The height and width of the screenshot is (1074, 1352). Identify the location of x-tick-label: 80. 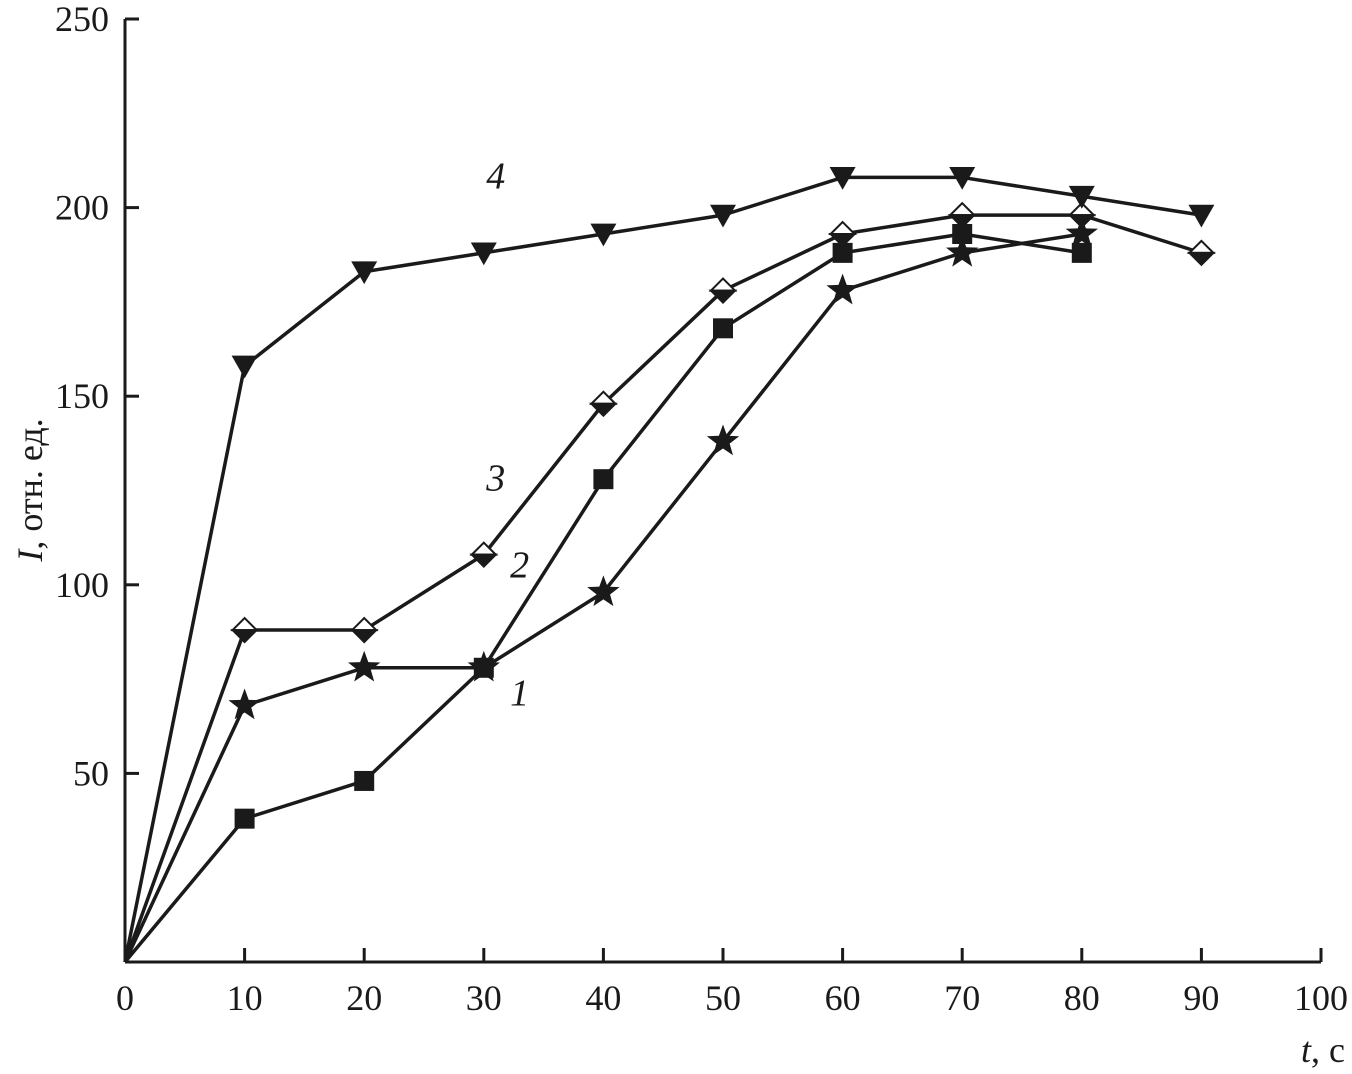
(1082, 998).